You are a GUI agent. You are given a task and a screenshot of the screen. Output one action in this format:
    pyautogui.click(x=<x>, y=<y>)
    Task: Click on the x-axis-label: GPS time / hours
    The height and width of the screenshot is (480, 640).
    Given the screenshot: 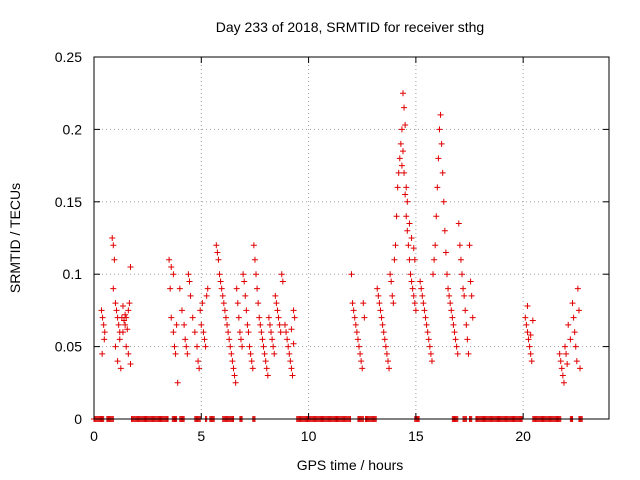 What is the action you would take?
    pyautogui.click(x=350, y=465)
    